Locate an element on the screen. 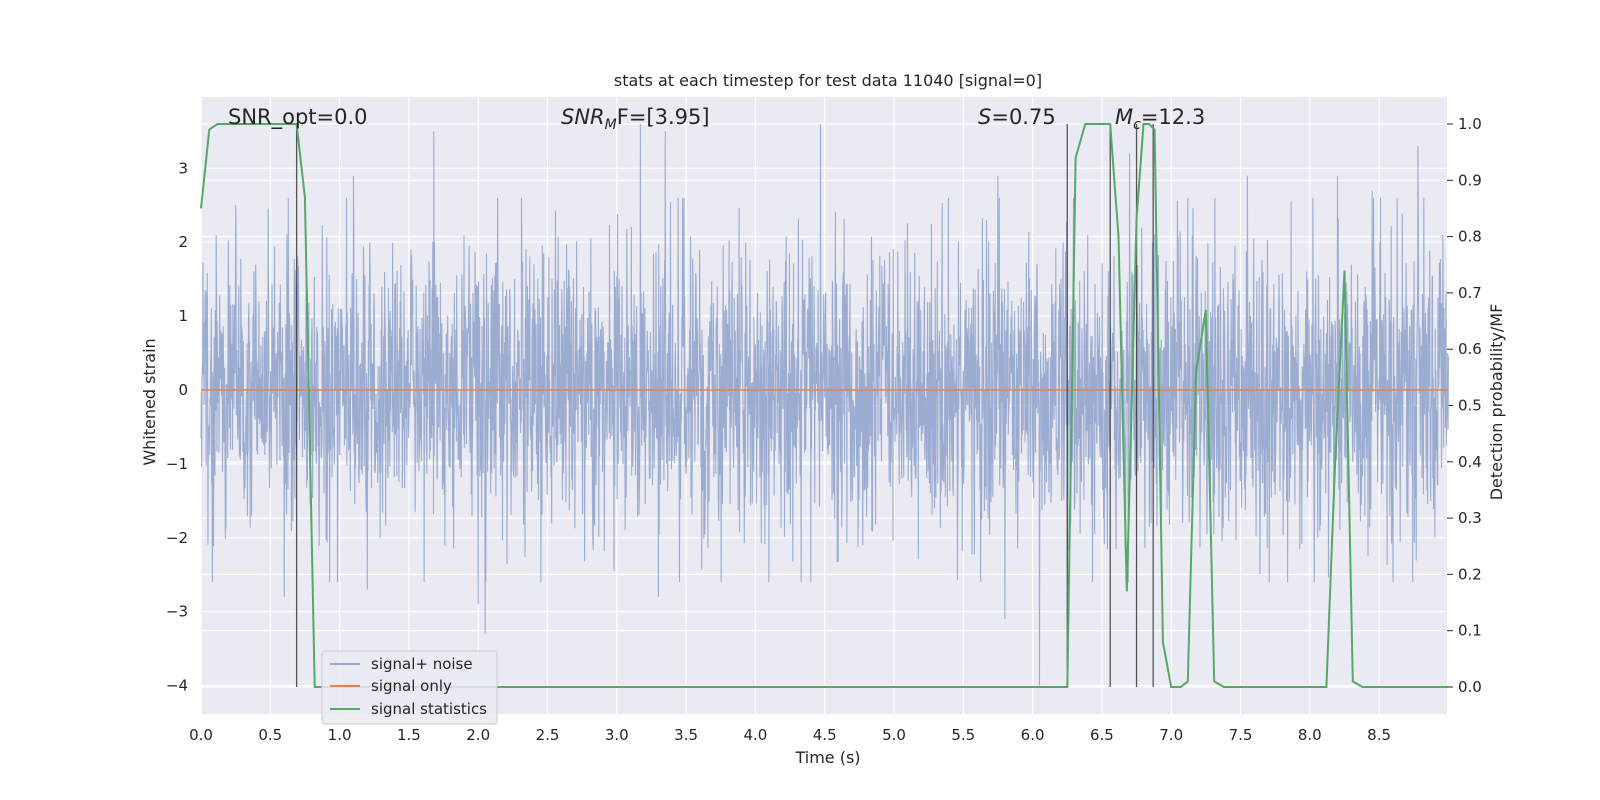  x-tick-label: 7.5 is located at coordinates (1241, 735).